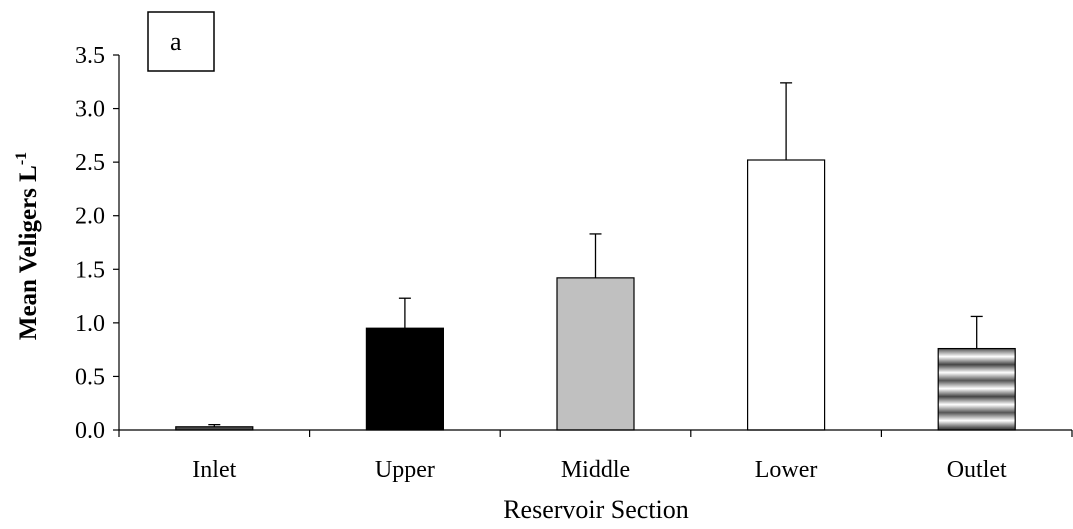 The width and height of the screenshot is (1073, 529). What do you see at coordinates (176, 41) in the screenshot?
I see `panel-label: a` at bounding box center [176, 41].